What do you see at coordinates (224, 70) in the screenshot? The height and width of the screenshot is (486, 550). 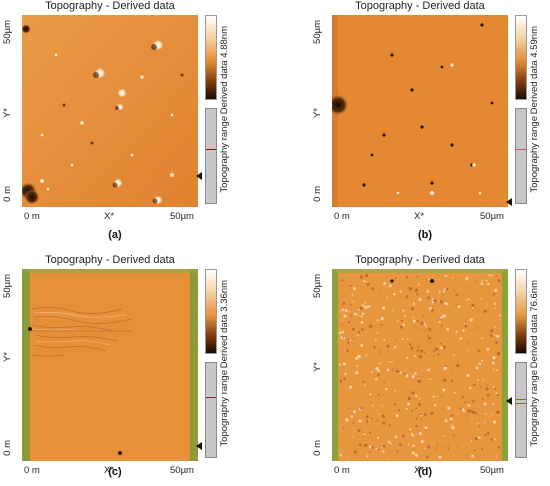 I see `colorbar-label: Derived data 4.88nm` at bounding box center [224, 70].